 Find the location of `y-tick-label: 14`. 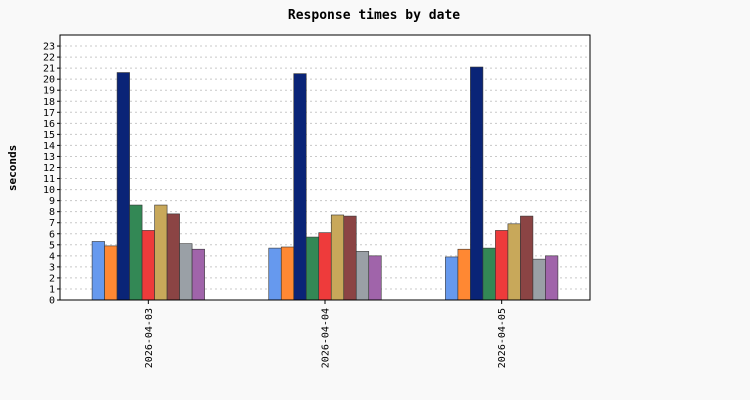

y-tick-label: 14 is located at coordinates (49, 146).